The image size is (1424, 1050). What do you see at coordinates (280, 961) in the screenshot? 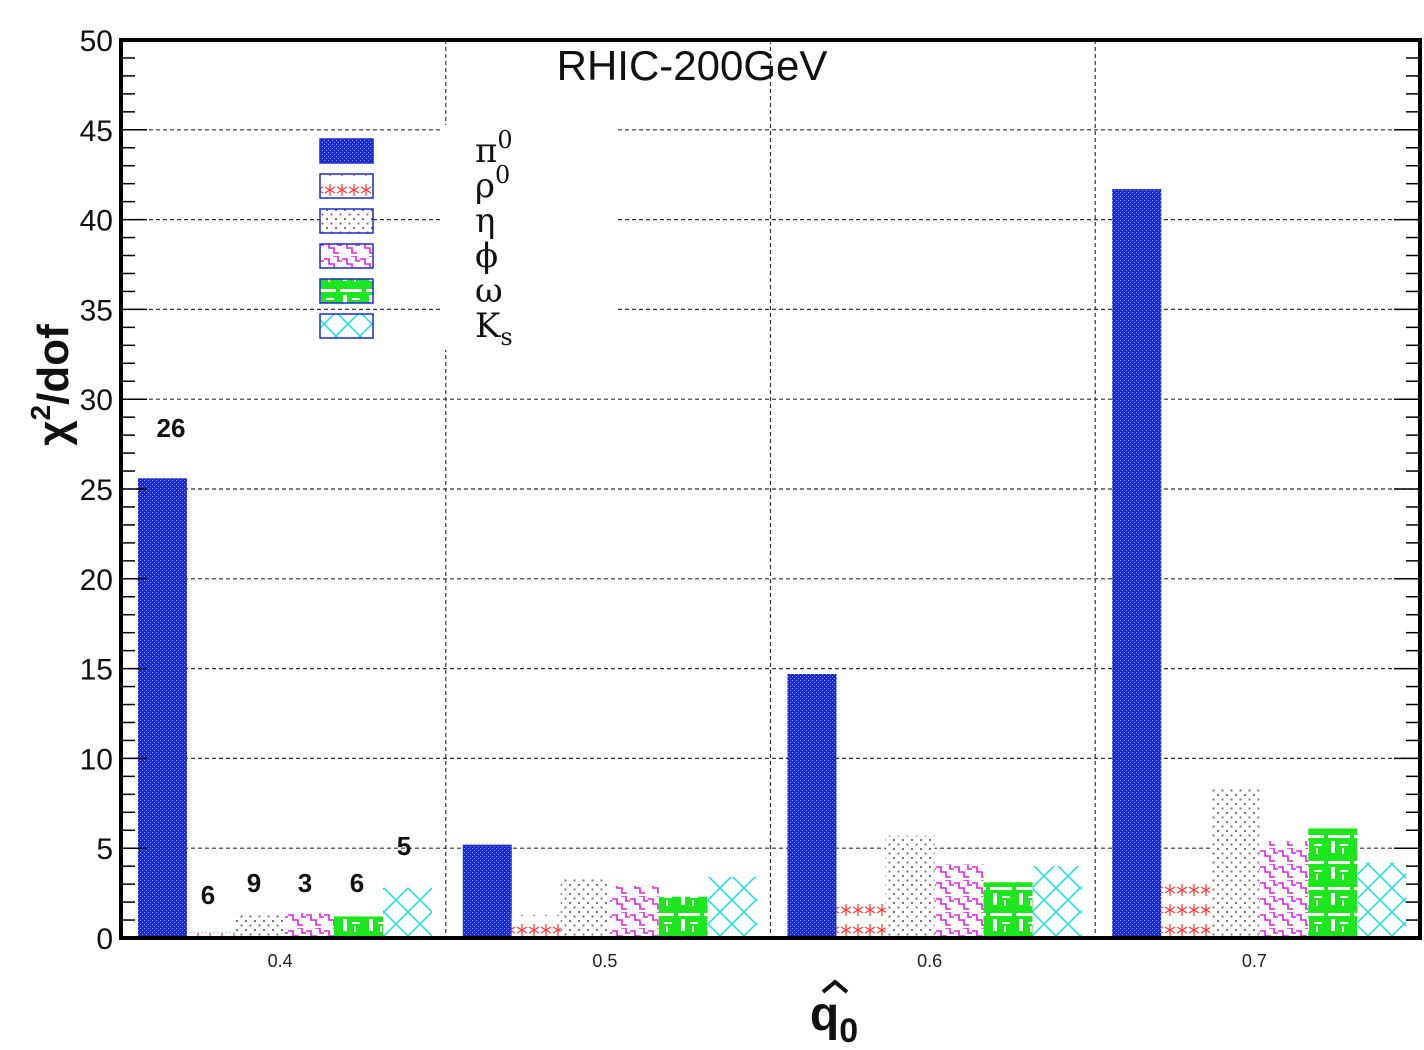
I see `x-tick-label-0: 0.4` at bounding box center [280, 961].